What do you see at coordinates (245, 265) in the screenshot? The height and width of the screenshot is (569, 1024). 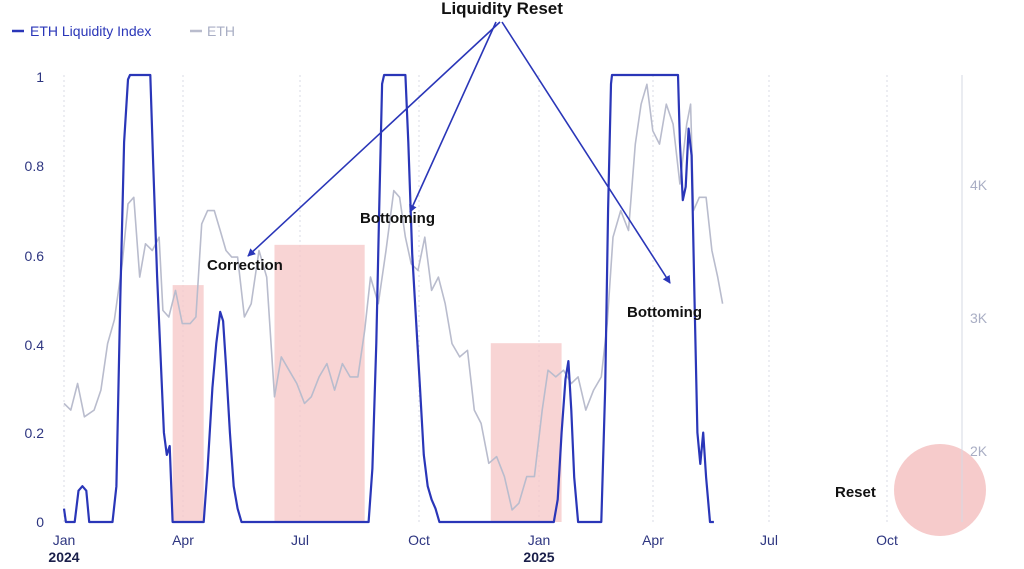 I see `annotation-correction: Correction` at bounding box center [245, 265].